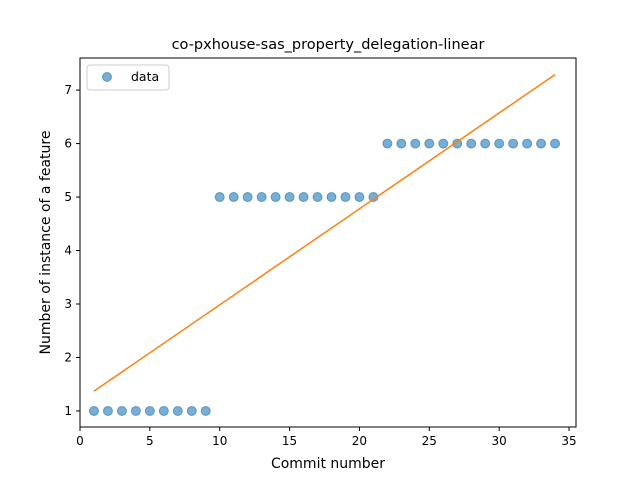 The width and height of the screenshot is (640, 480). Describe the element at coordinates (429, 441) in the screenshot. I see `x-tick-label: 25` at that location.